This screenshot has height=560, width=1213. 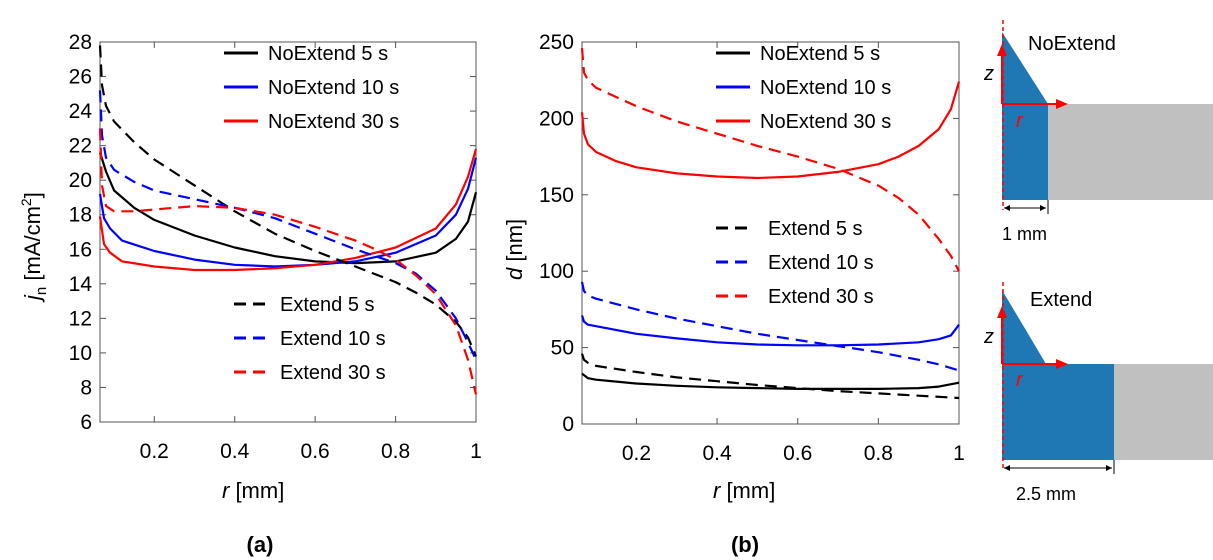 What do you see at coordinates (80, 249) in the screenshot?
I see `y-tick-label: 16` at bounding box center [80, 249].